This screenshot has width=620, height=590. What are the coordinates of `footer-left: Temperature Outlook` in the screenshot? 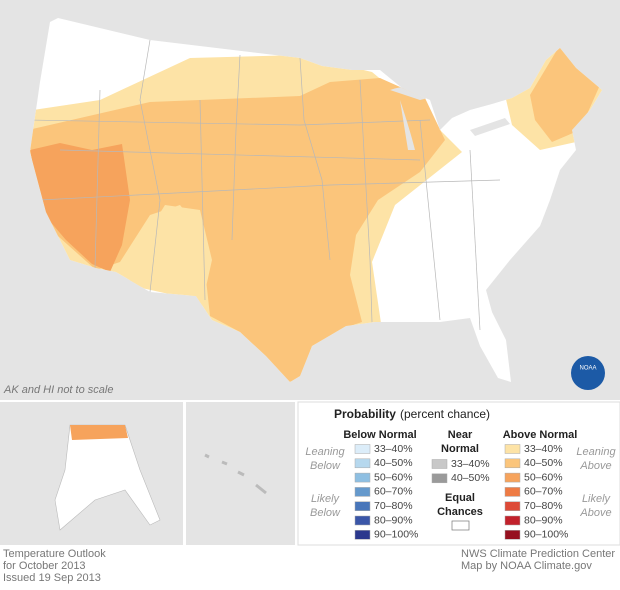 It's located at (54, 554).